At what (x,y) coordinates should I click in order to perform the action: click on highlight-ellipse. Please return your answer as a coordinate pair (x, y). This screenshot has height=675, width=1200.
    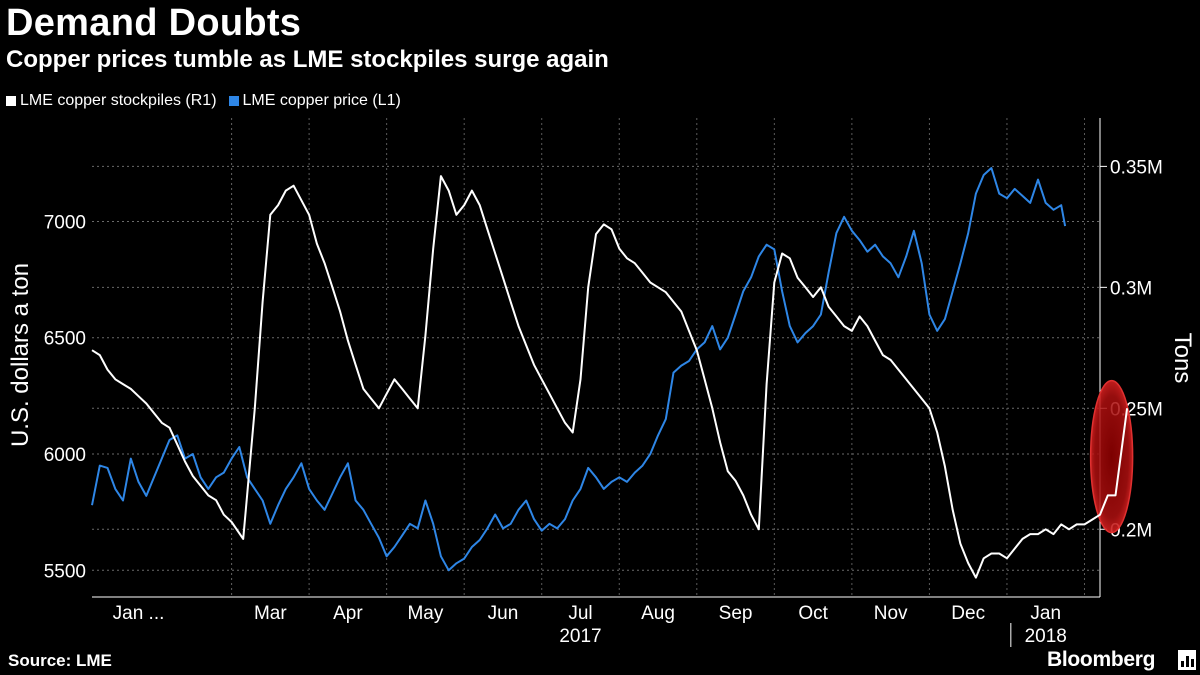
    Looking at the image, I should click on (1111, 456).